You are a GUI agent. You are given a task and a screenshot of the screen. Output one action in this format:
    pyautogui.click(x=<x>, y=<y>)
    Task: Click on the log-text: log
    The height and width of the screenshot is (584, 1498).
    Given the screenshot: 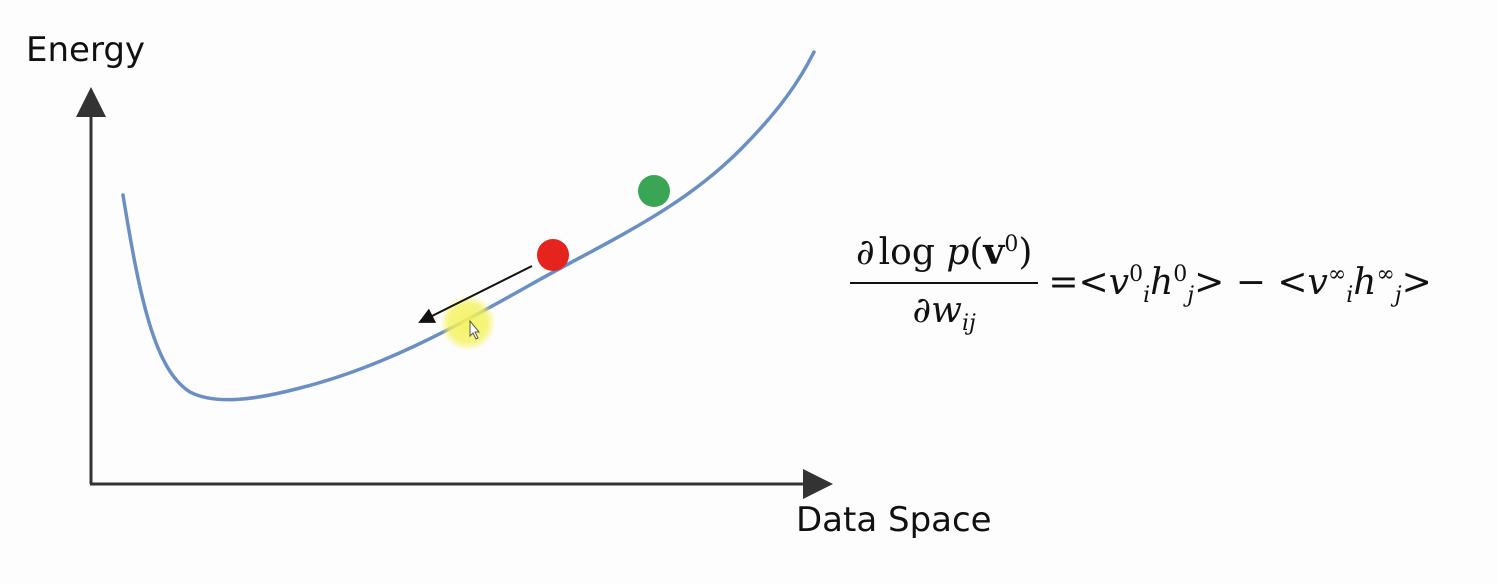 What is the action you would take?
    pyautogui.click(x=906, y=252)
    